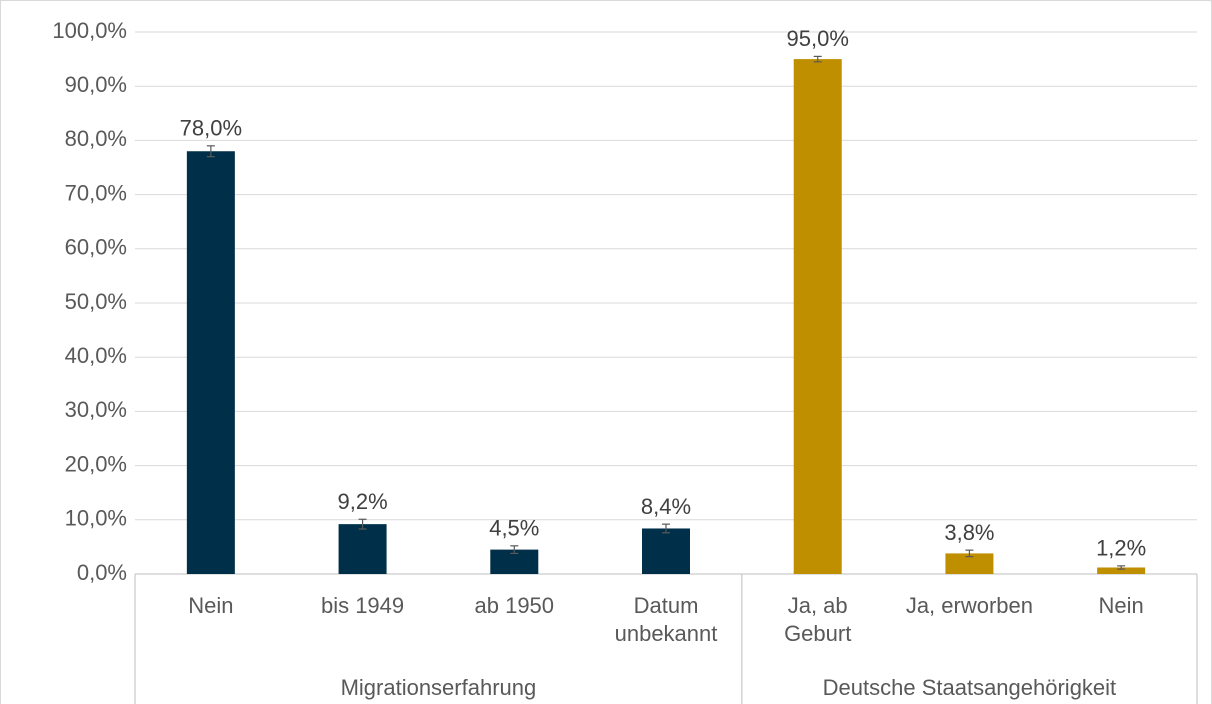 The height and width of the screenshot is (704, 1212). I want to click on value-label: 3,8%, so click(969, 532).